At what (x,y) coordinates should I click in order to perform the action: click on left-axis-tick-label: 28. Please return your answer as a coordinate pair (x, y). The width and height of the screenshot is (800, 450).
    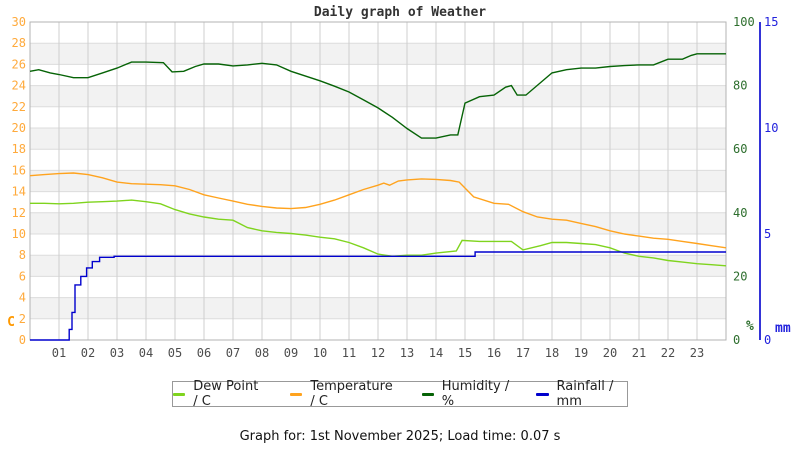
    Looking at the image, I should click on (19, 43).